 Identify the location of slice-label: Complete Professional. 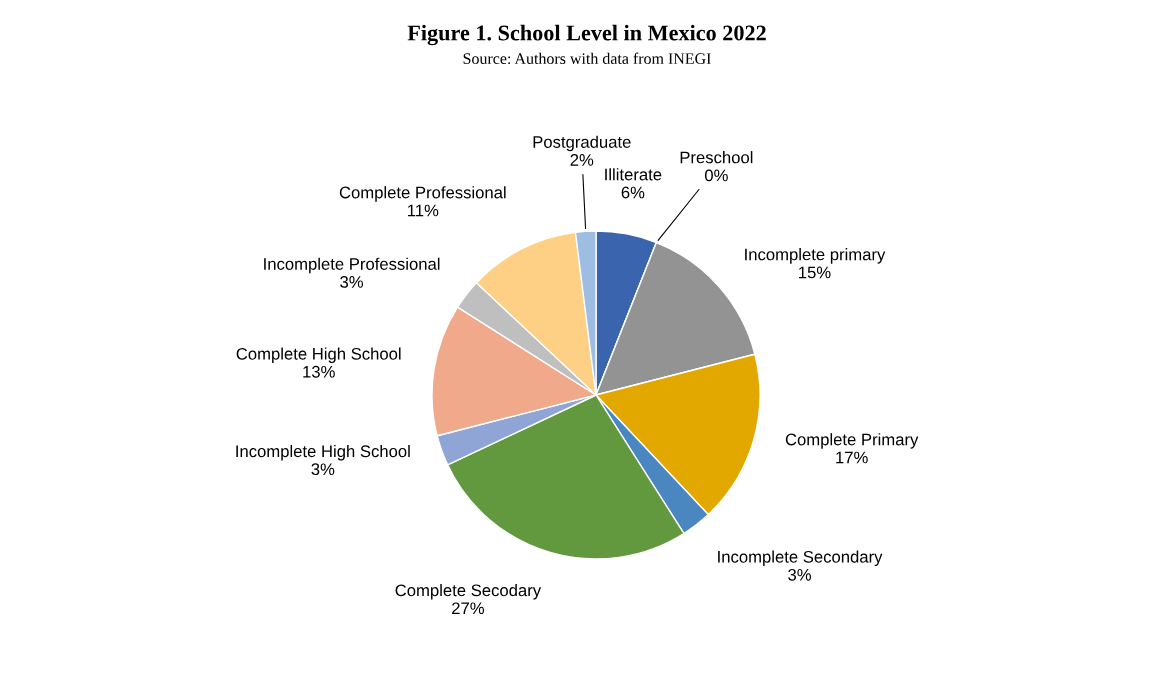
(422, 194).